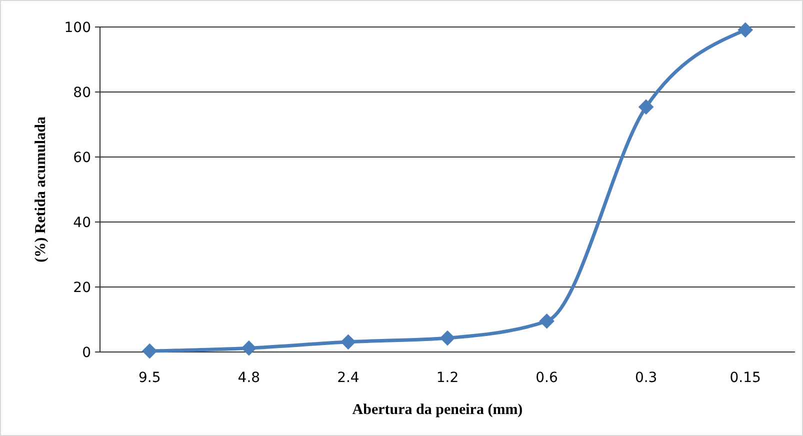 Image resolution: width=803 pixels, height=436 pixels. I want to click on y-tick-label: 0, so click(86, 352).